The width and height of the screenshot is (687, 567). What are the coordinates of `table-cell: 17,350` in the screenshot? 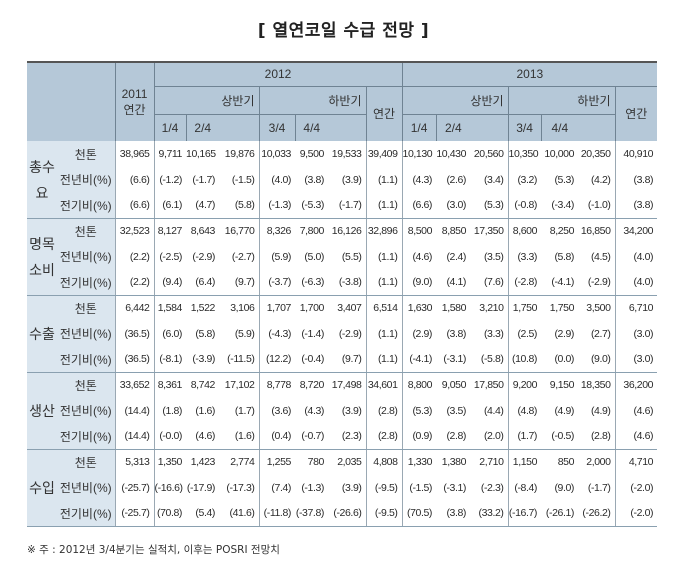 It's located at (488, 231).